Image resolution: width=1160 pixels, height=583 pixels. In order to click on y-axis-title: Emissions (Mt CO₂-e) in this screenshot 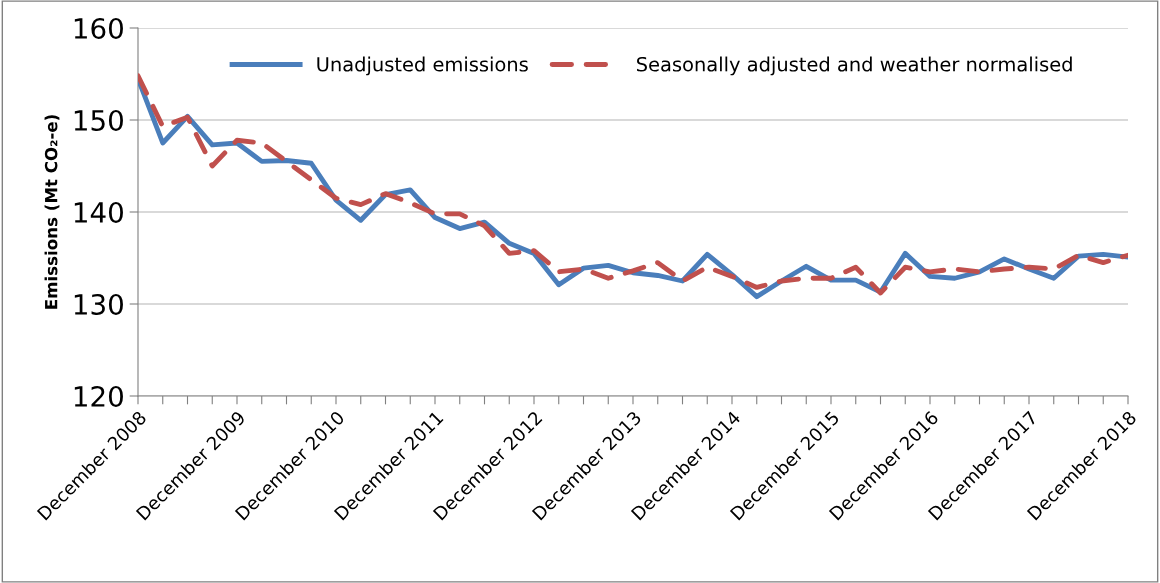, I will do `click(52, 212)`.